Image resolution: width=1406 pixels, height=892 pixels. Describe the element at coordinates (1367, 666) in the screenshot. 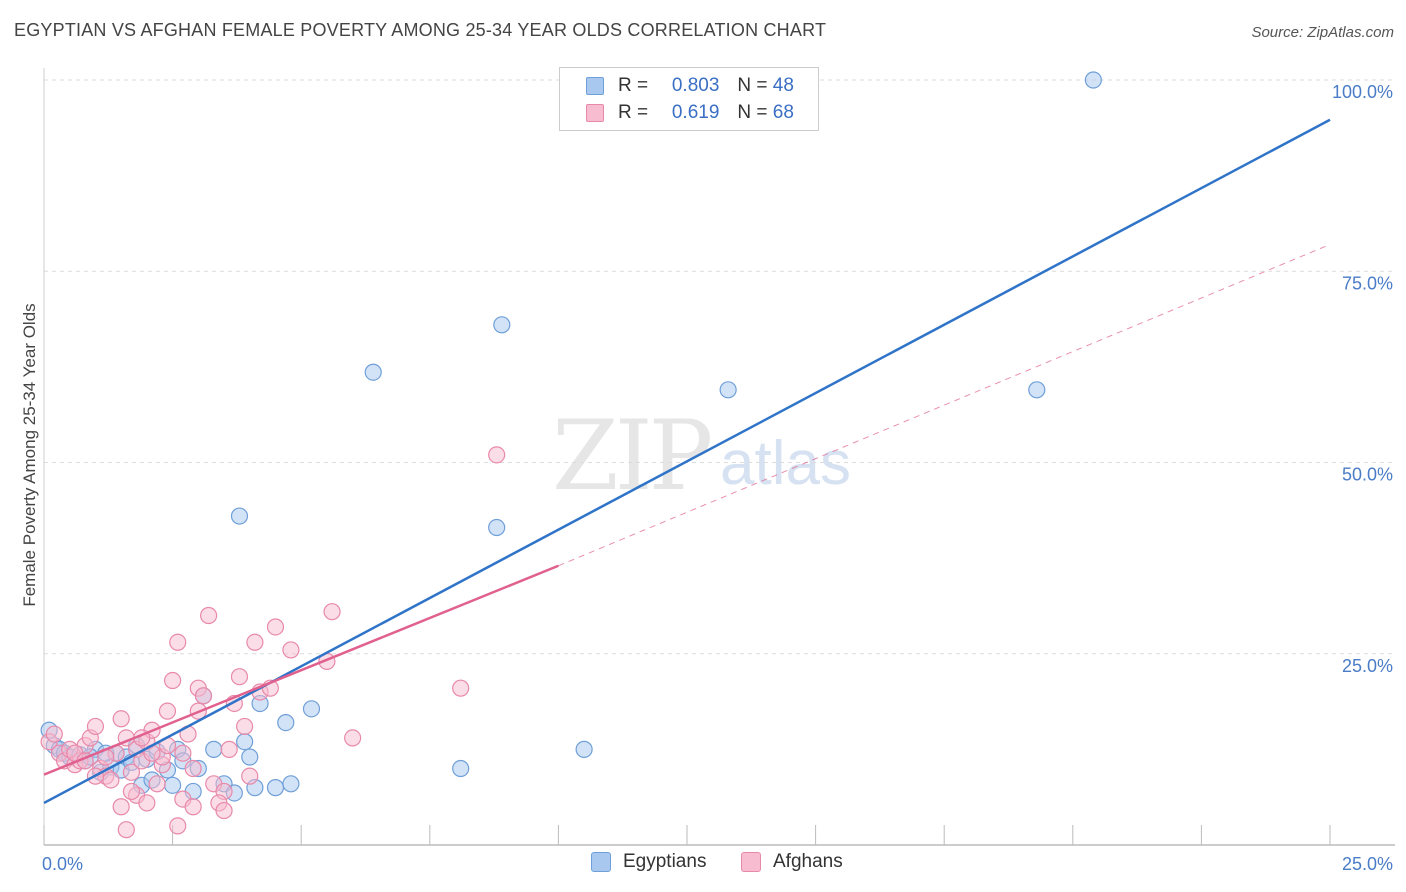

I see `y-tick-label: 25.0%` at that location.